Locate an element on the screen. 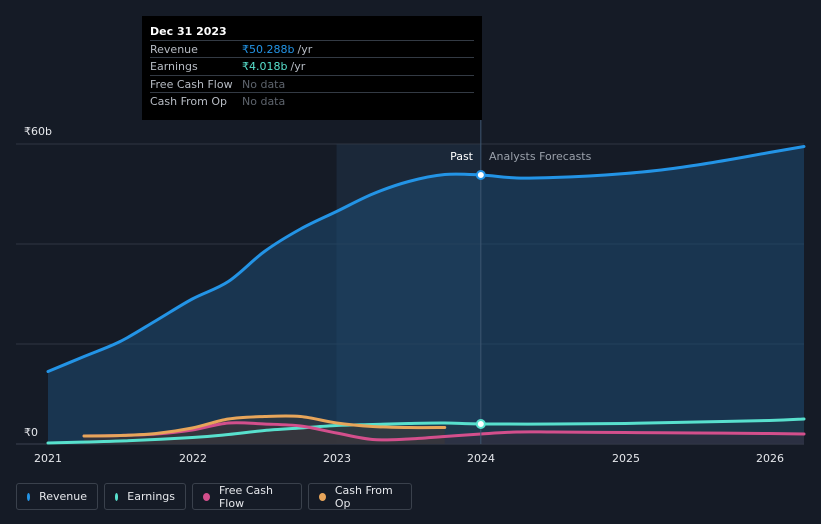  legend-item-cash-from-op: Cash From Op is located at coordinates (360, 496).